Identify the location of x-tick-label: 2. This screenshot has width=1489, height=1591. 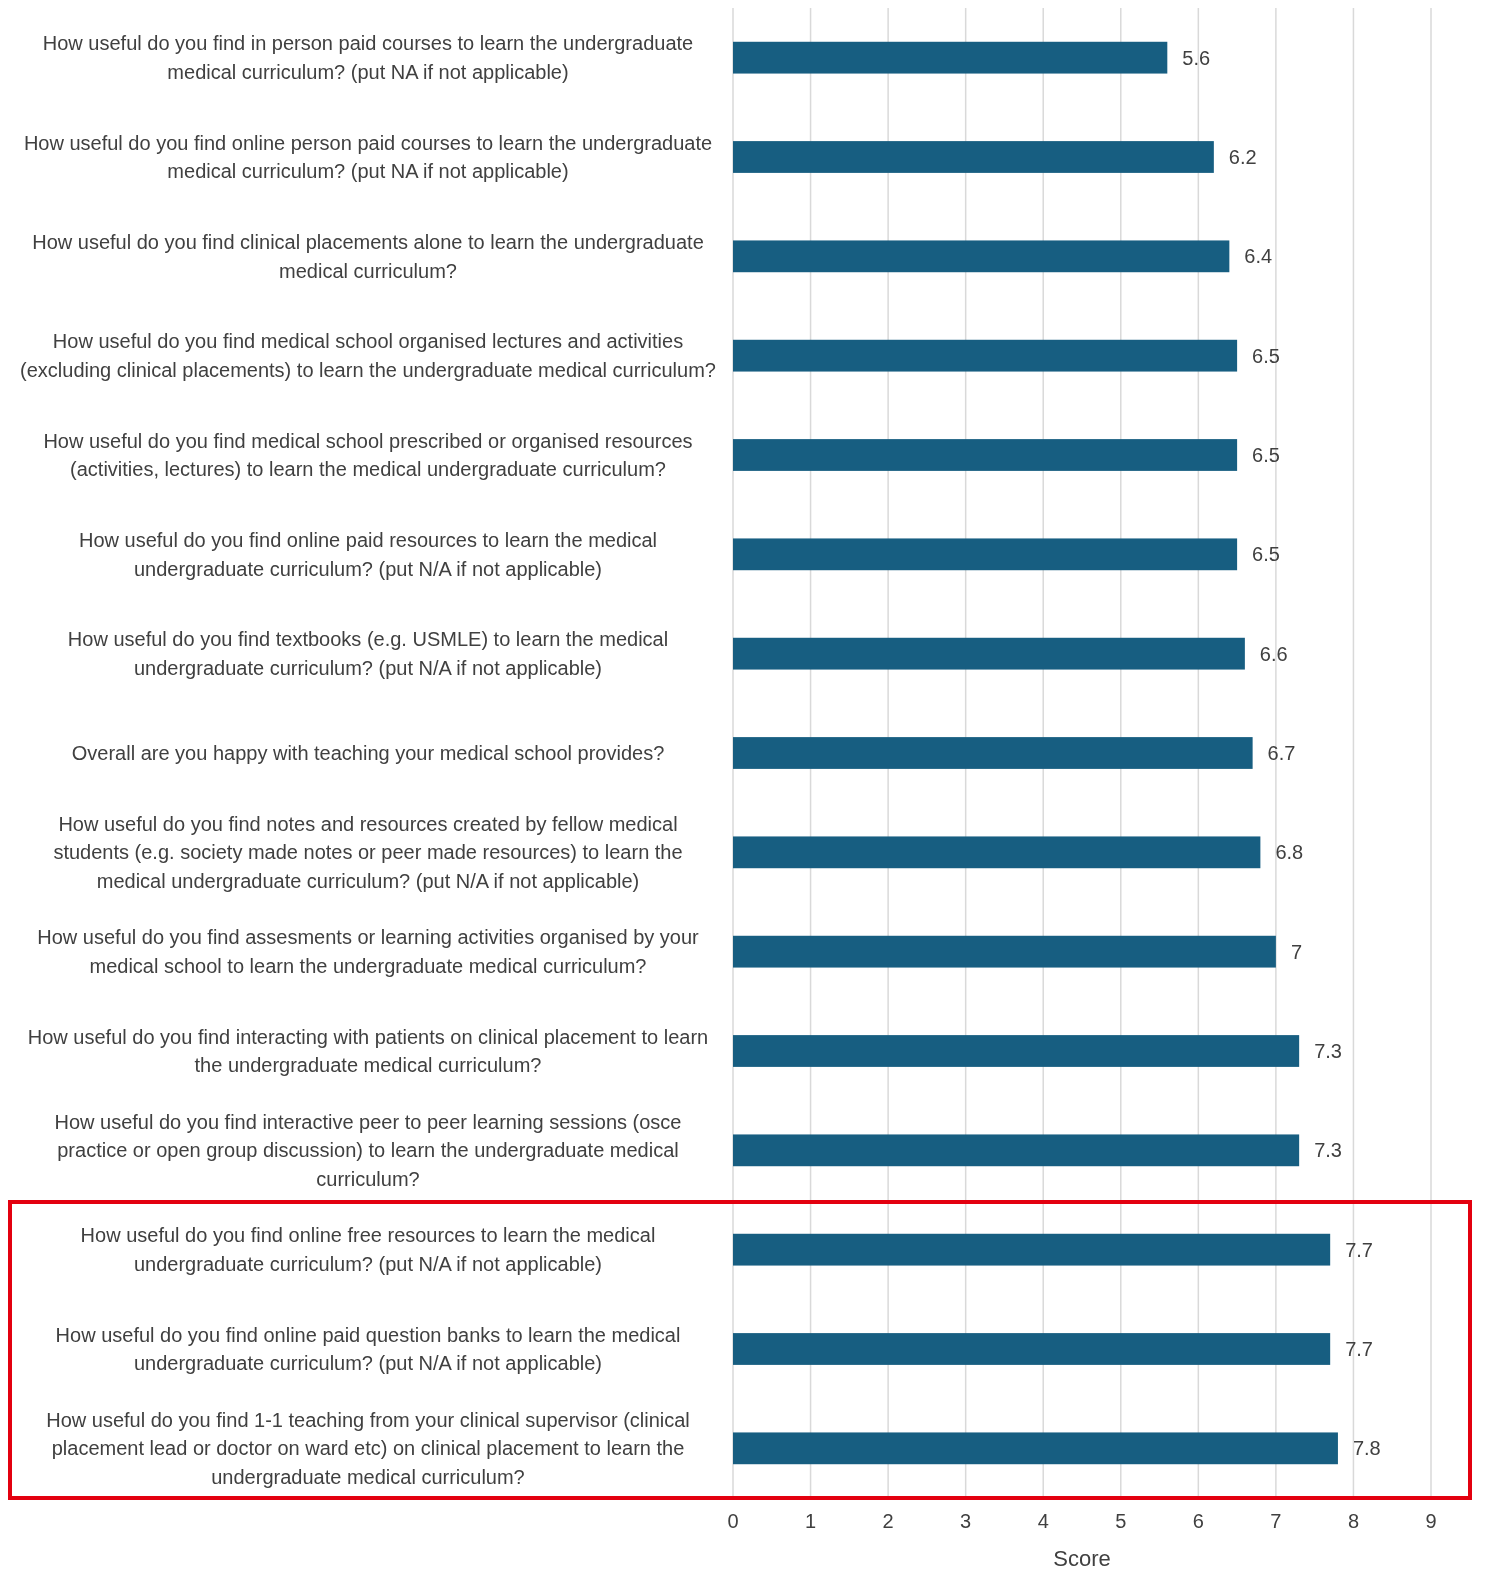
(888, 1521).